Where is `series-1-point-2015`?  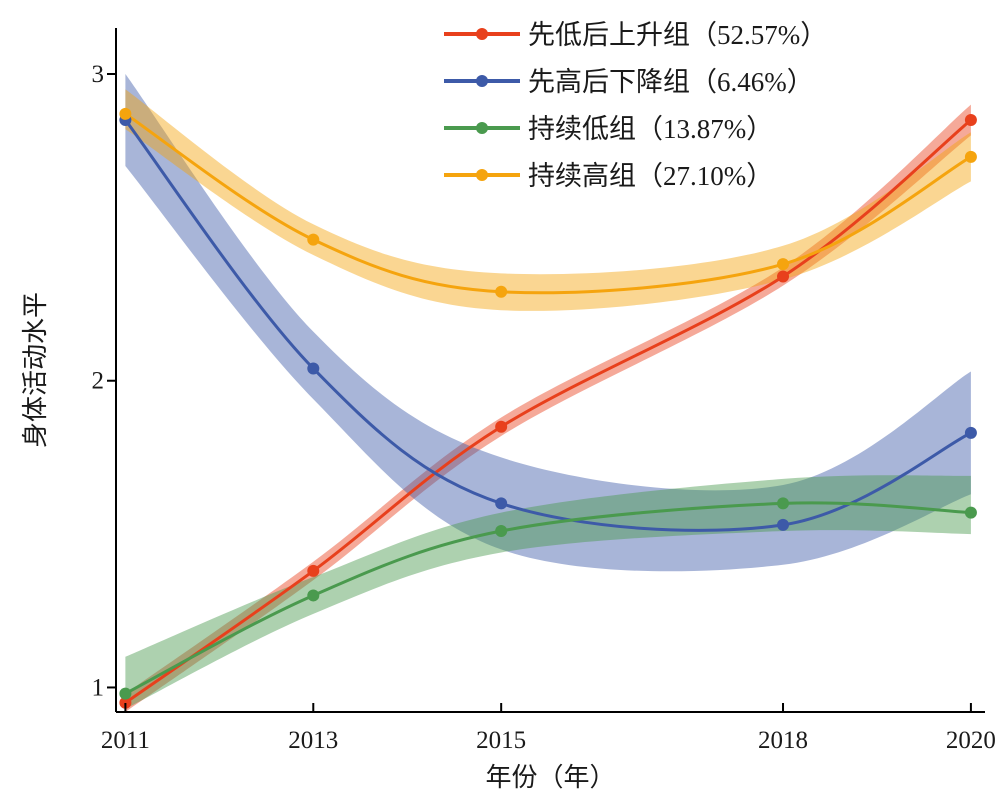 series-1-point-2015 is located at coordinates (501, 503).